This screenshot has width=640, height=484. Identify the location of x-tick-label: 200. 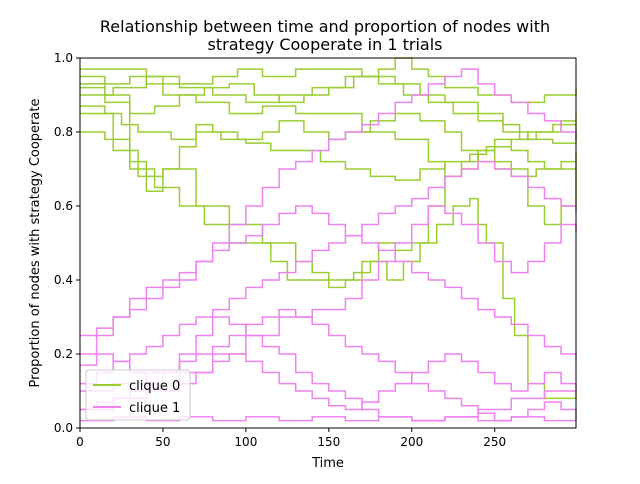
(411, 442).